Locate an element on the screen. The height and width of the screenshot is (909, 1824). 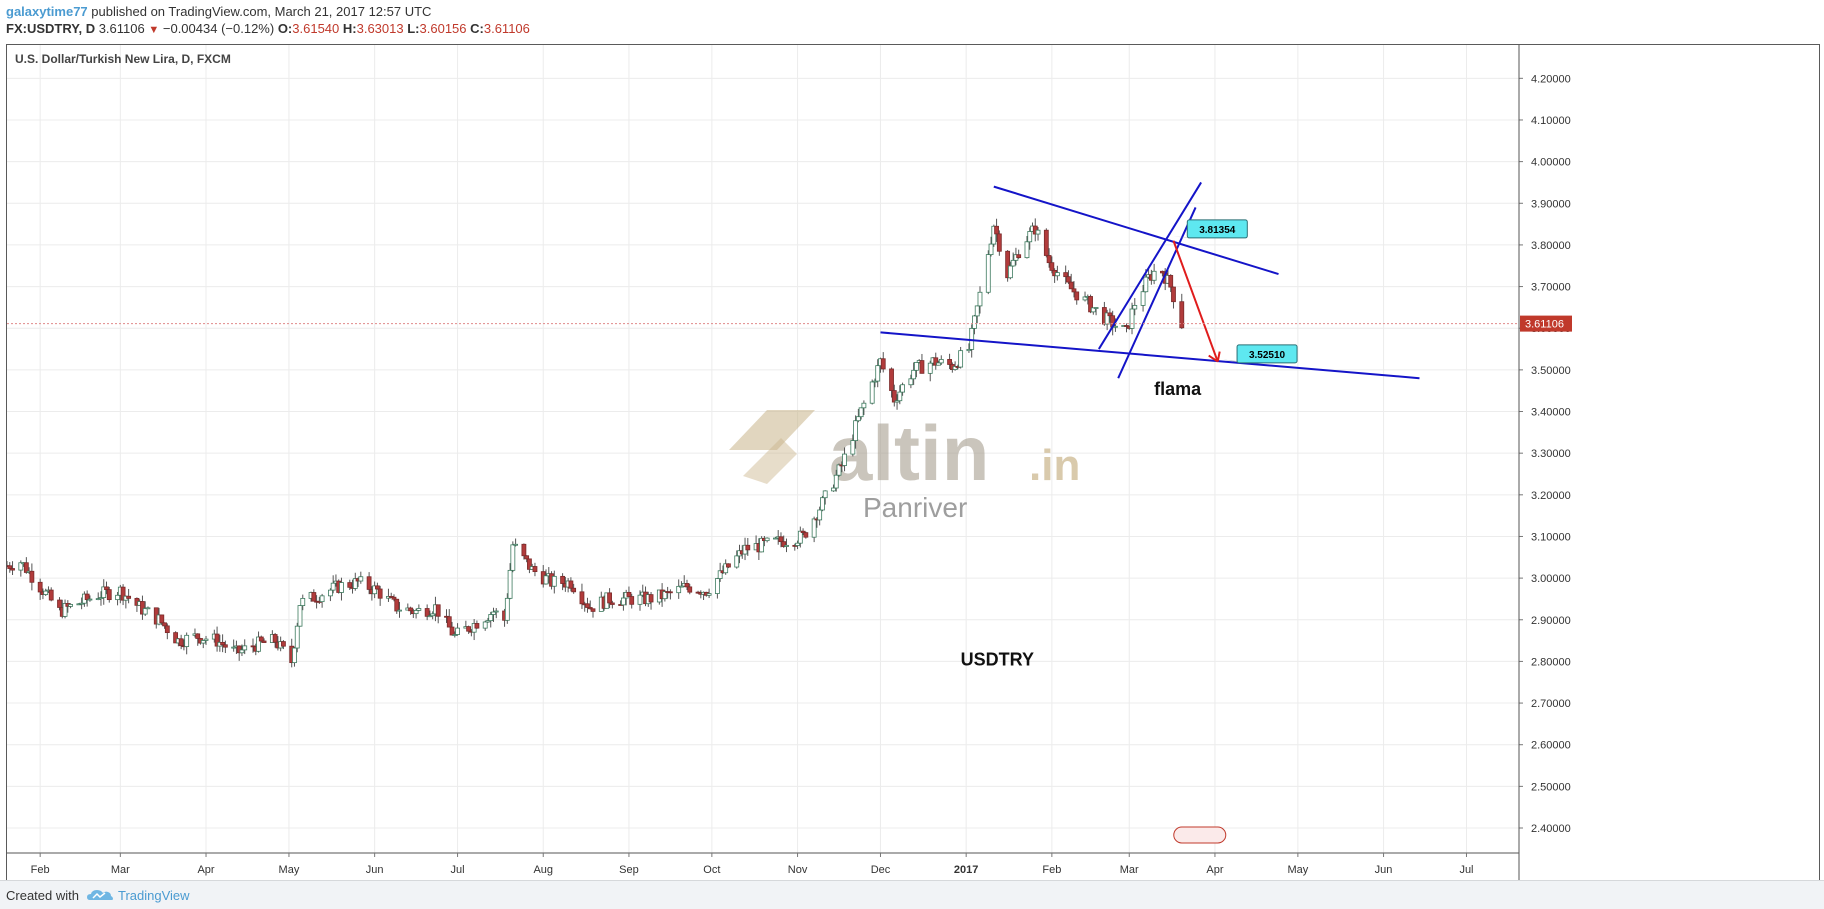
y-tick-label: 3.10000 is located at coordinates (1551, 537).